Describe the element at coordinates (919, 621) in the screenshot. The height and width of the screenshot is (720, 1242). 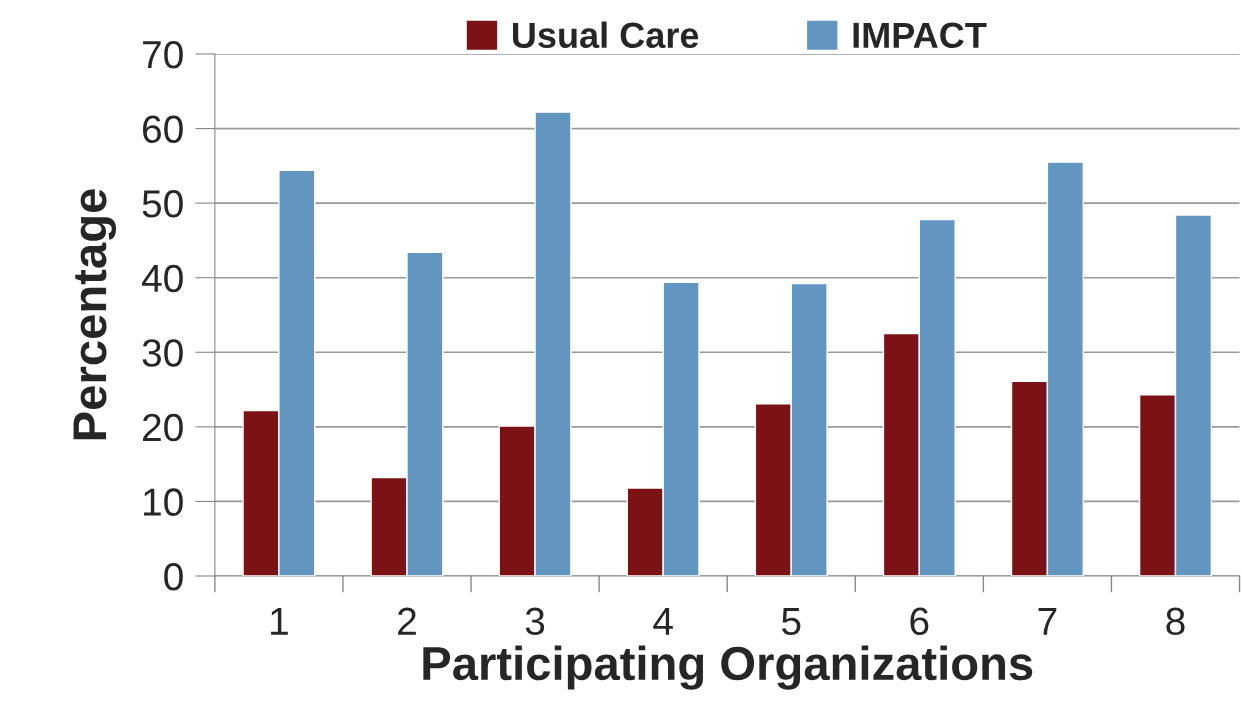
I see `x-tick-label: 6` at that location.